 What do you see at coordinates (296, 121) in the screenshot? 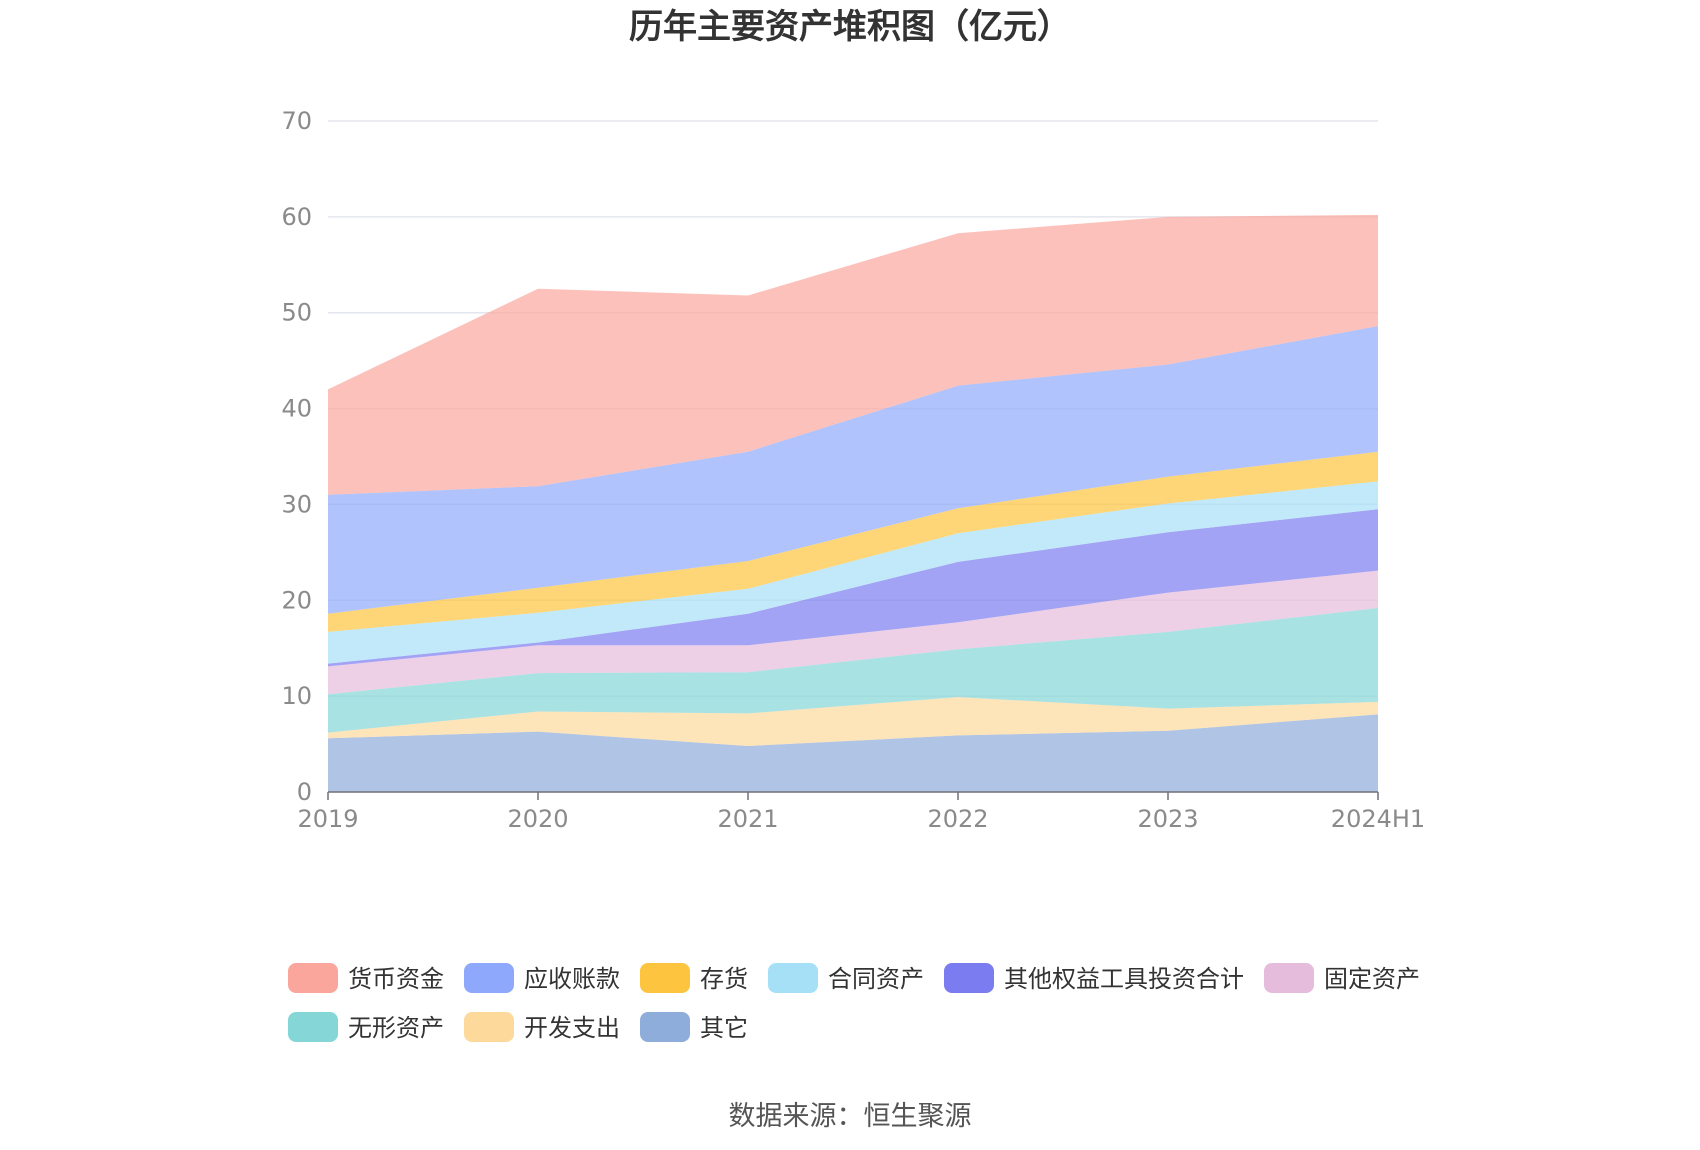
I see `y-tick-label-70: 70` at bounding box center [296, 121].